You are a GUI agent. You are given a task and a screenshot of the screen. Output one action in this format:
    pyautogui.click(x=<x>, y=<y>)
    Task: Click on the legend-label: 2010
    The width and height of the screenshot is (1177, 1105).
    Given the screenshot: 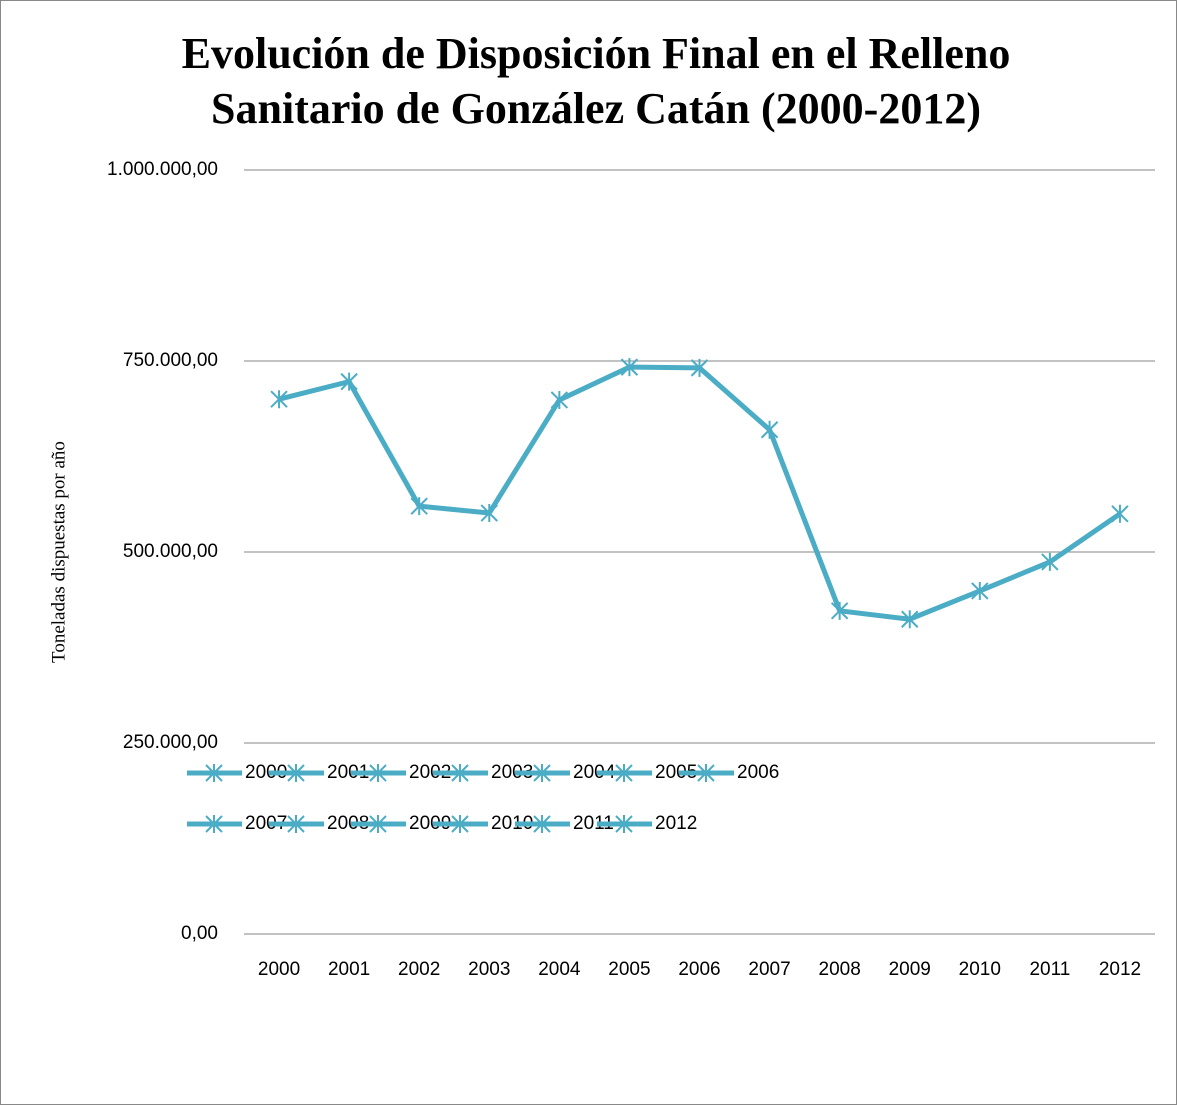 What is the action you would take?
    pyautogui.click(x=512, y=823)
    